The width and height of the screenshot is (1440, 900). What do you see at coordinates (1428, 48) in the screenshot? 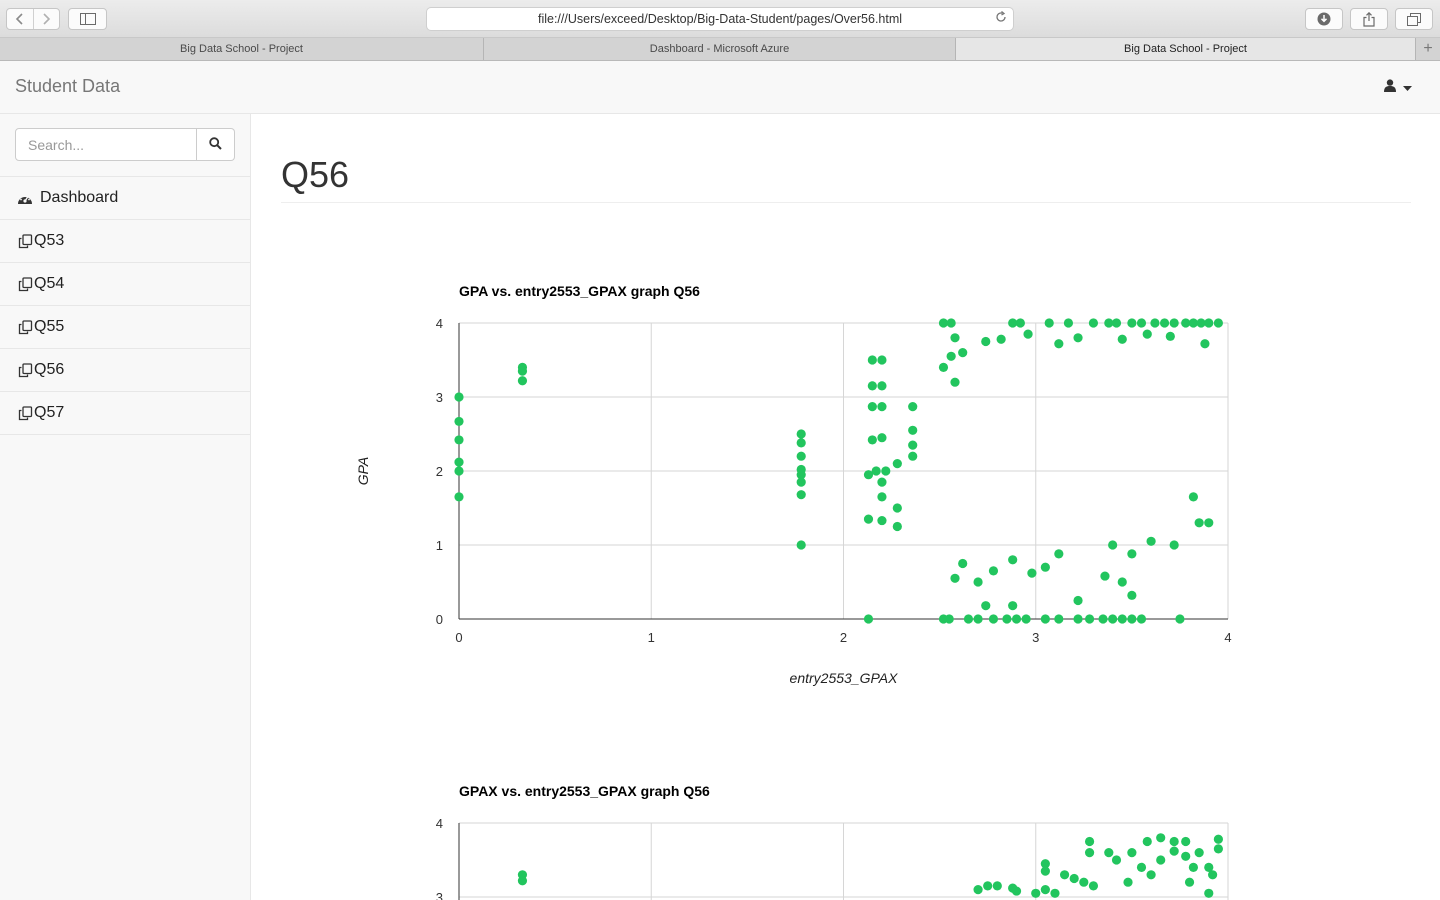
I see `plus-icon: +` at bounding box center [1428, 48].